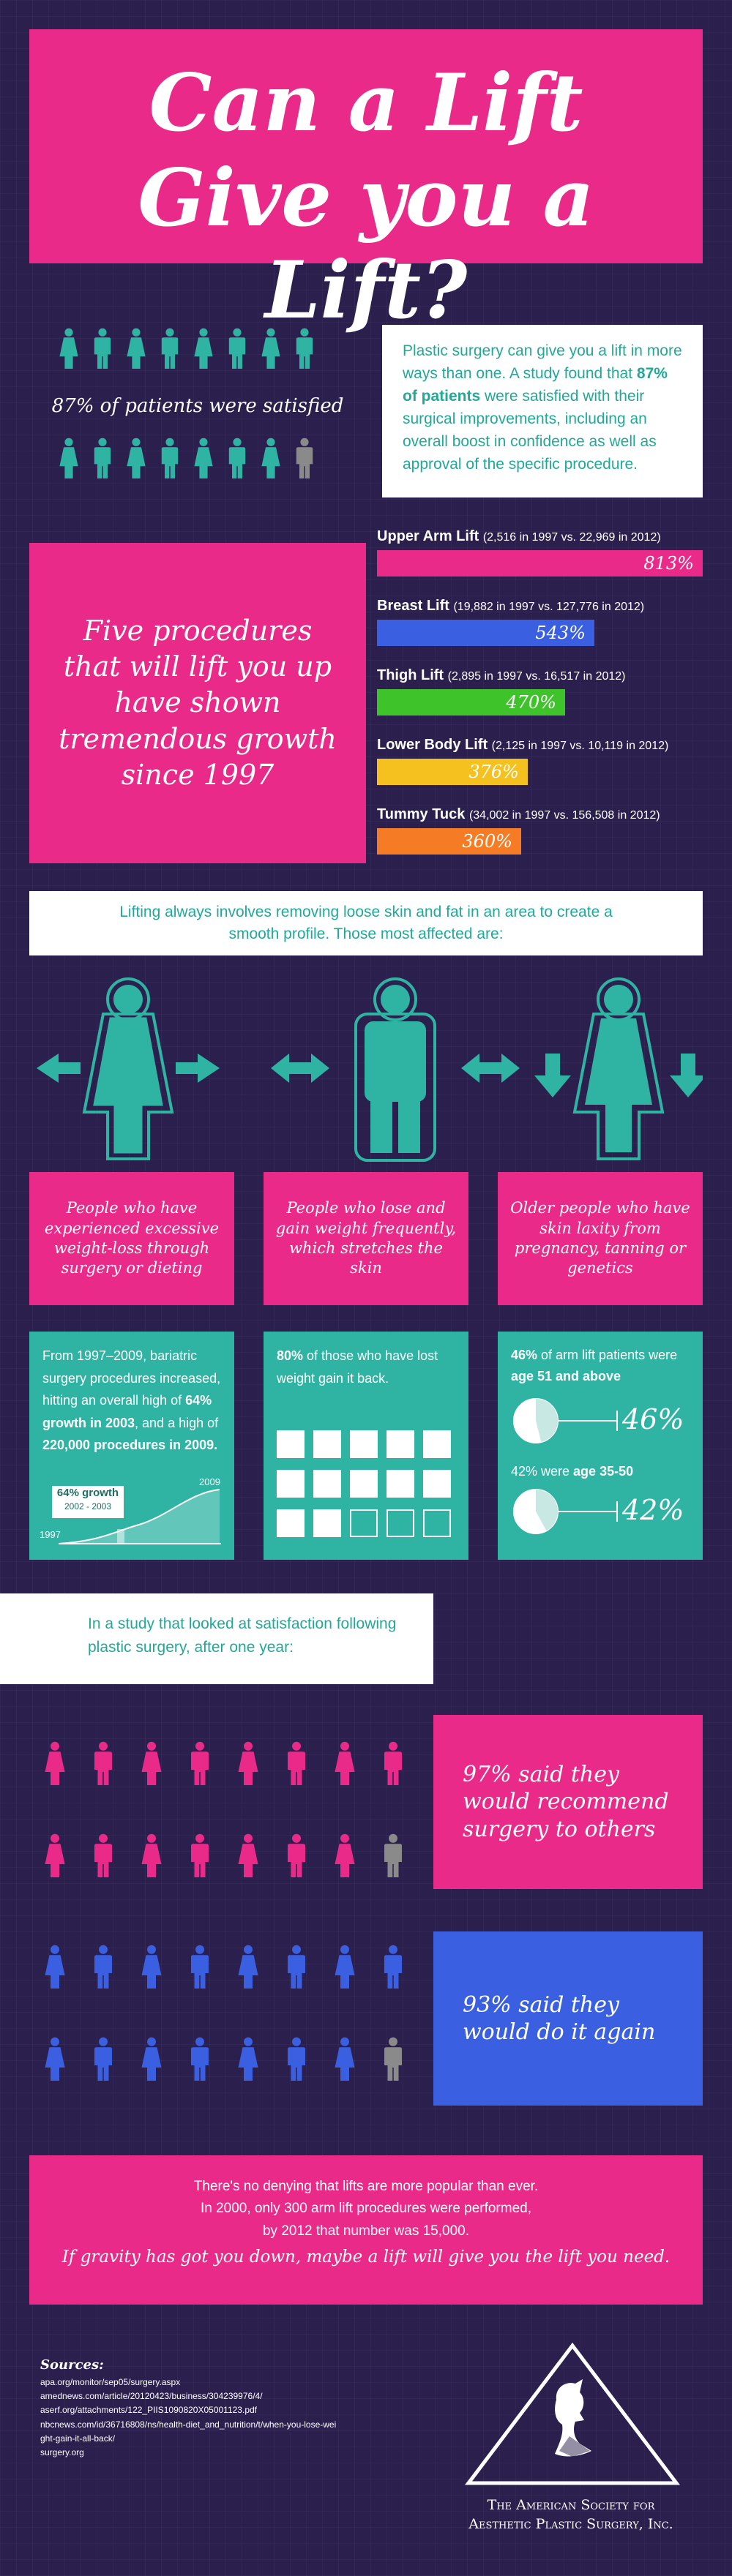  I want to click on procedure-value: 813%, so click(668, 563).